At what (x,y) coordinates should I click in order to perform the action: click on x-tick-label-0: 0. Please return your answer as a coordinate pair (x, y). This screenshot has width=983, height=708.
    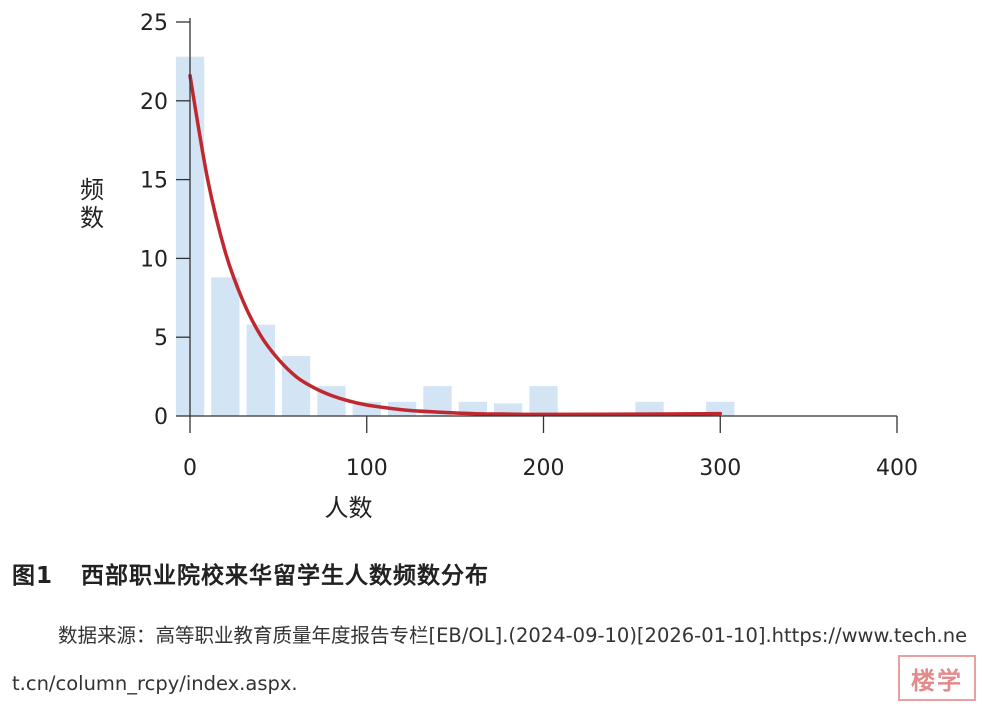
    Looking at the image, I should click on (190, 468).